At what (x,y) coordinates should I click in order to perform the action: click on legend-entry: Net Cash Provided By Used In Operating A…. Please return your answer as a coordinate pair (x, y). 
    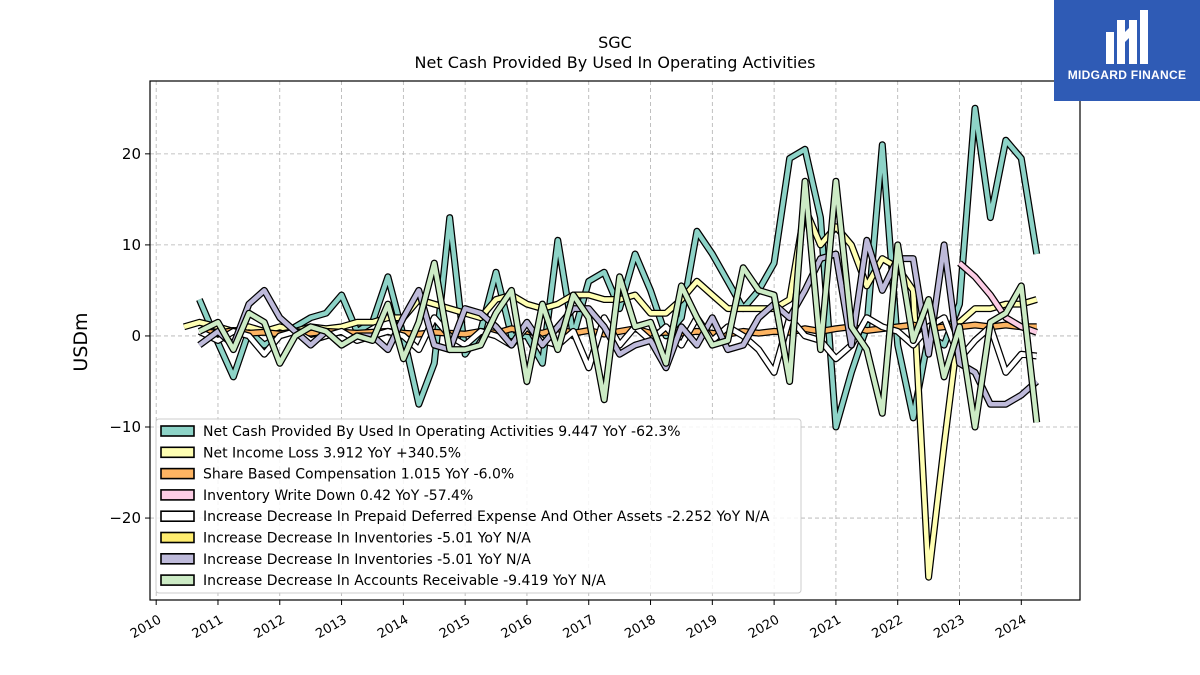
    Looking at the image, I should click on (442, 432).